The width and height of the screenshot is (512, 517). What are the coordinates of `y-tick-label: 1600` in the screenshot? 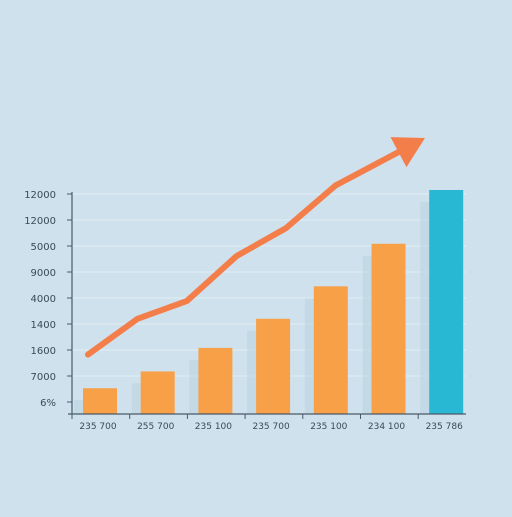 It's located at (43, 351).